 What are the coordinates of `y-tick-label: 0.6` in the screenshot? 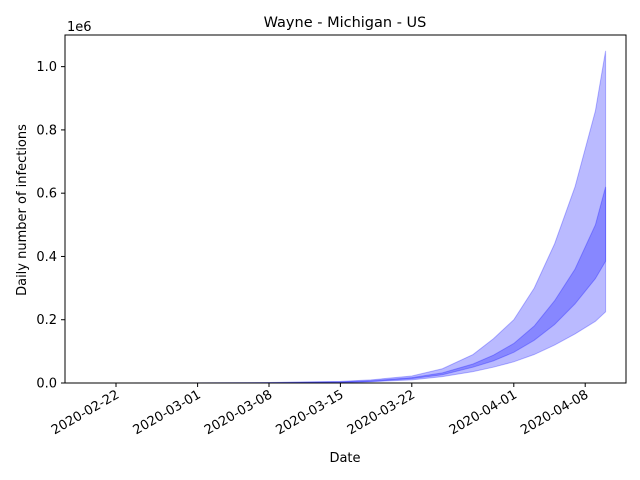 It's located at (46, 194).